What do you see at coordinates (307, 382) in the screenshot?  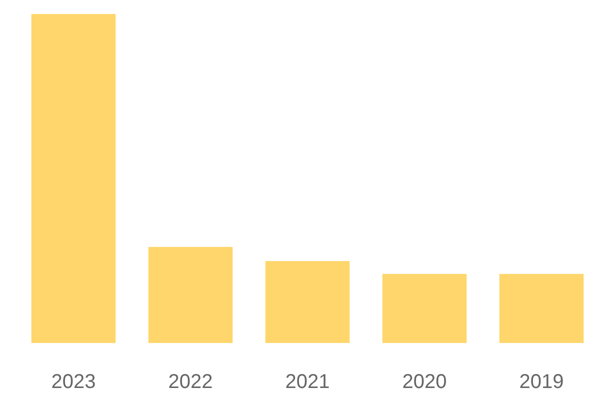 I see `x-tick-label: 2021` at bounding box center [307, 382].